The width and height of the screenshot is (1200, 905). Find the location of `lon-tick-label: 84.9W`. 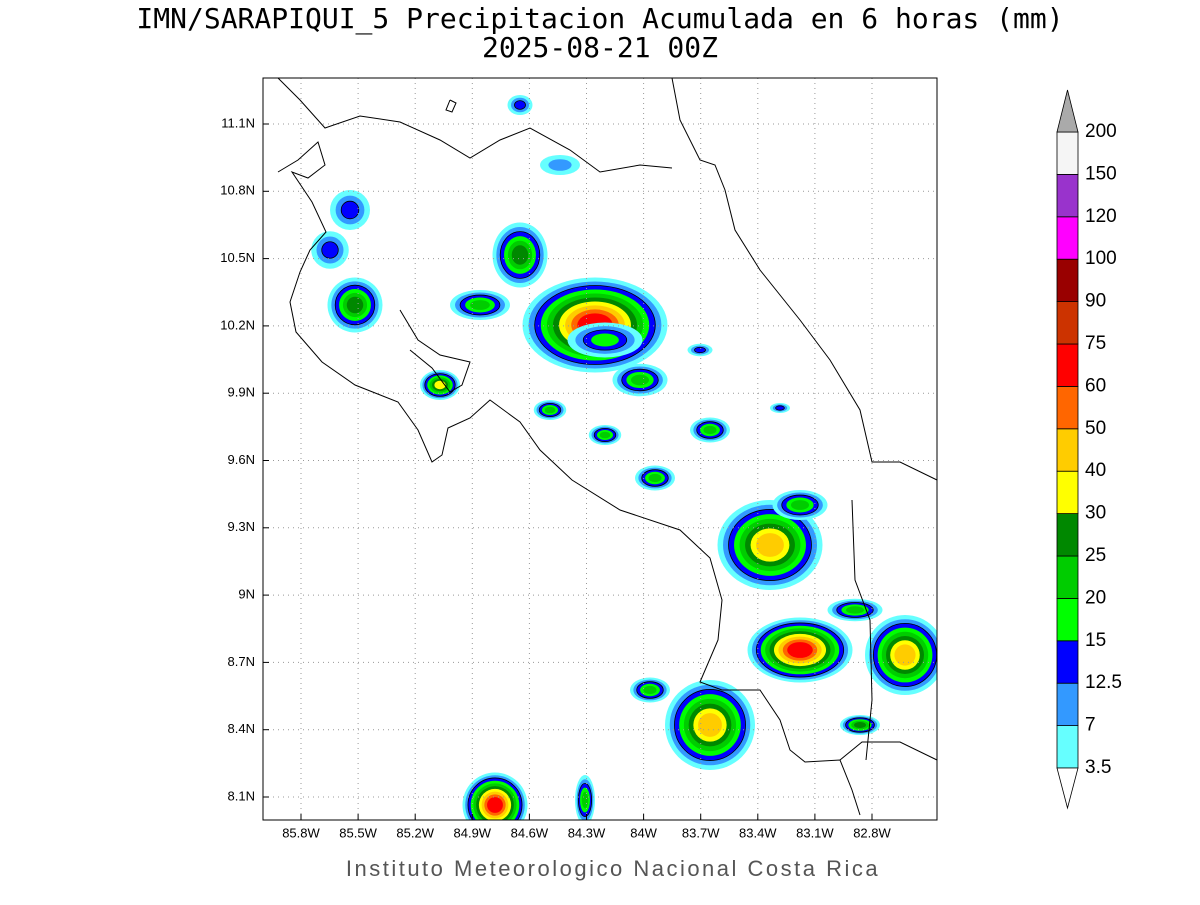

lon-tick-label: 84.9W is located at coordinates (473, 832).